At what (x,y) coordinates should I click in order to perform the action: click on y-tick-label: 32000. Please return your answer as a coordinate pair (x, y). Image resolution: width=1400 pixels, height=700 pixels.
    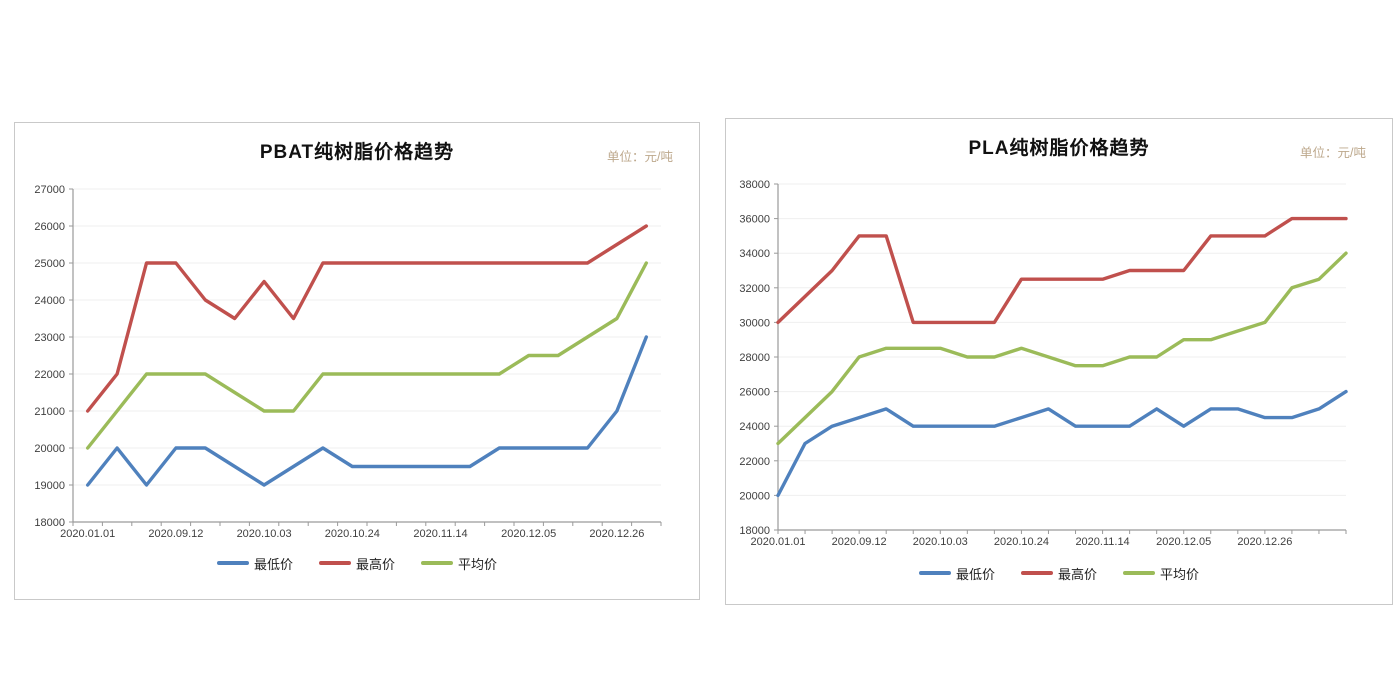
    Looking at the image, I should click on (754, 289).